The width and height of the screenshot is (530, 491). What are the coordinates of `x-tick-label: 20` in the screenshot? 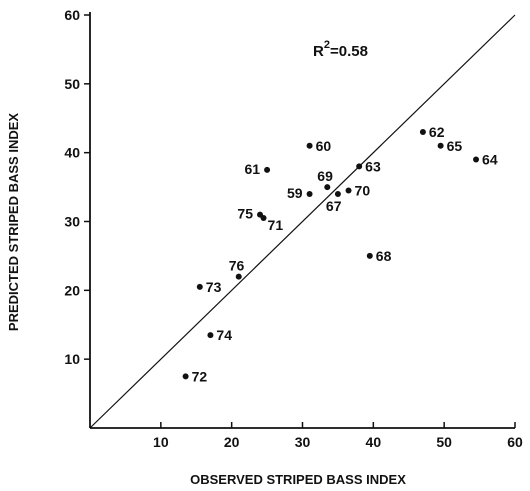 It's located at (232, 442).